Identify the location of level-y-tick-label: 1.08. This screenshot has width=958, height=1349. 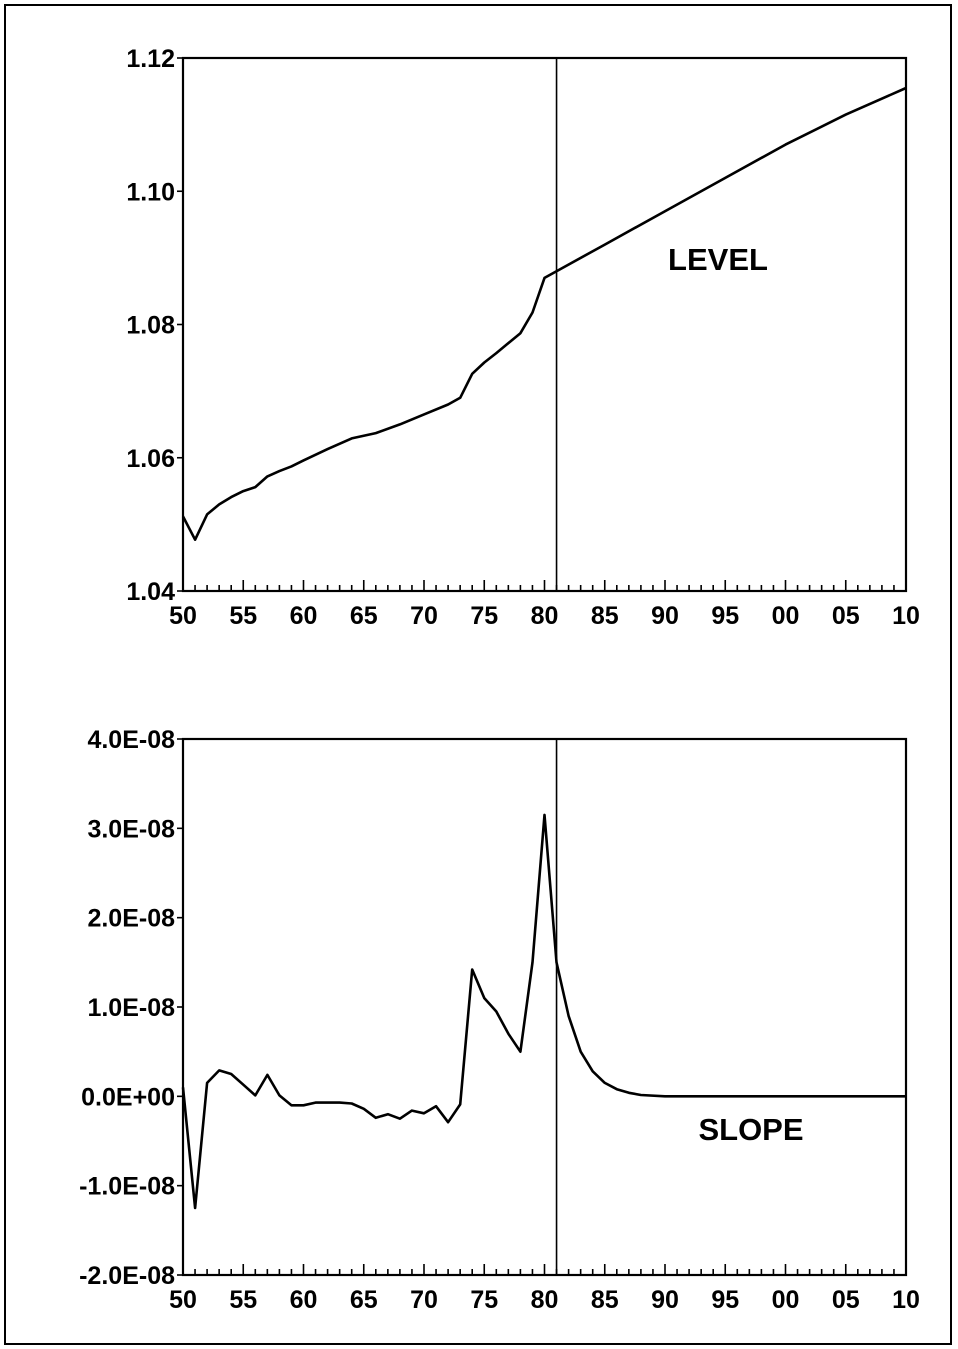
(150, 326).